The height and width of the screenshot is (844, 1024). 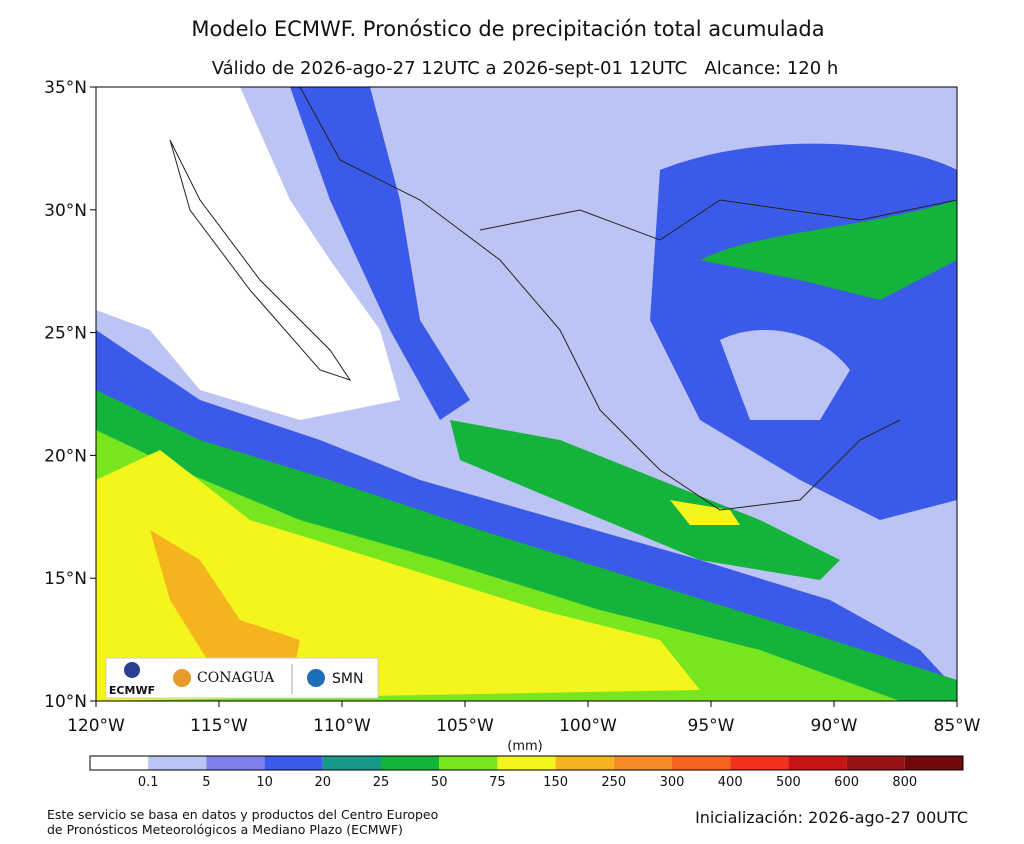 What do you see at coordinates (65, 702) in the screenshot?
I see `lat-label: 10°N` at bounding box center [65, 702].